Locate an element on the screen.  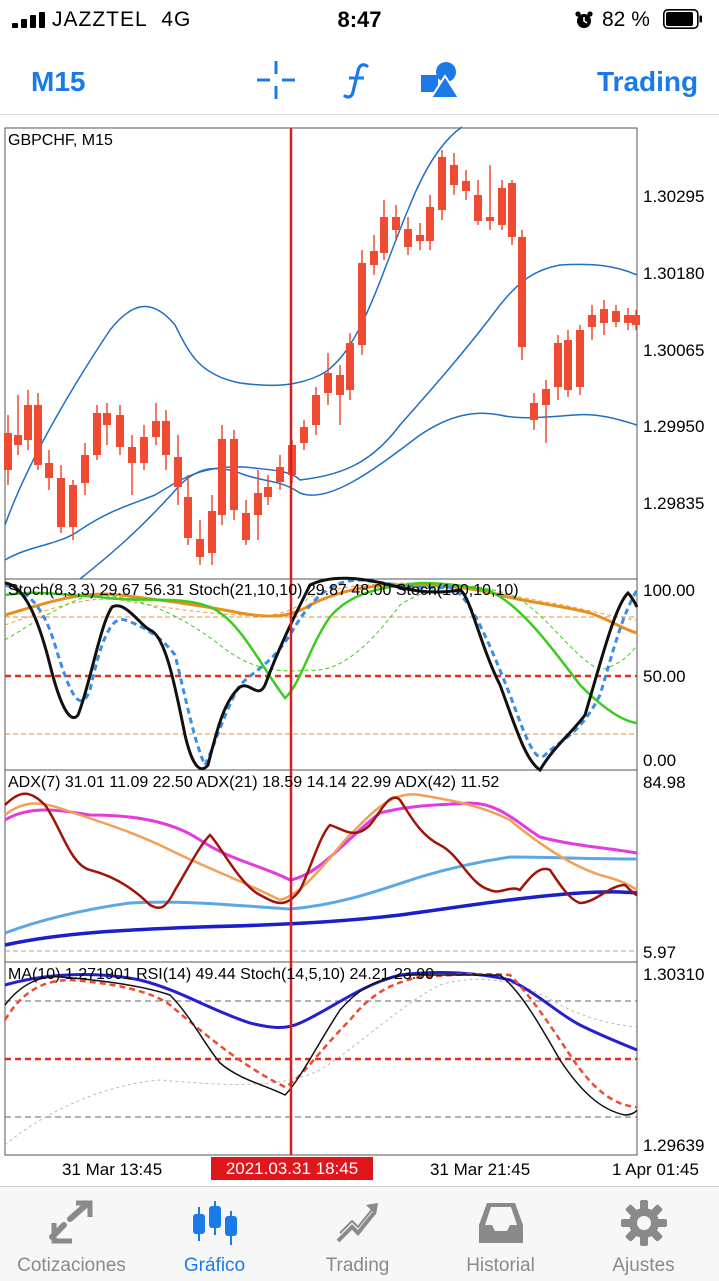
adx-level-label: 5.97 is located at coordinates (660, 952).